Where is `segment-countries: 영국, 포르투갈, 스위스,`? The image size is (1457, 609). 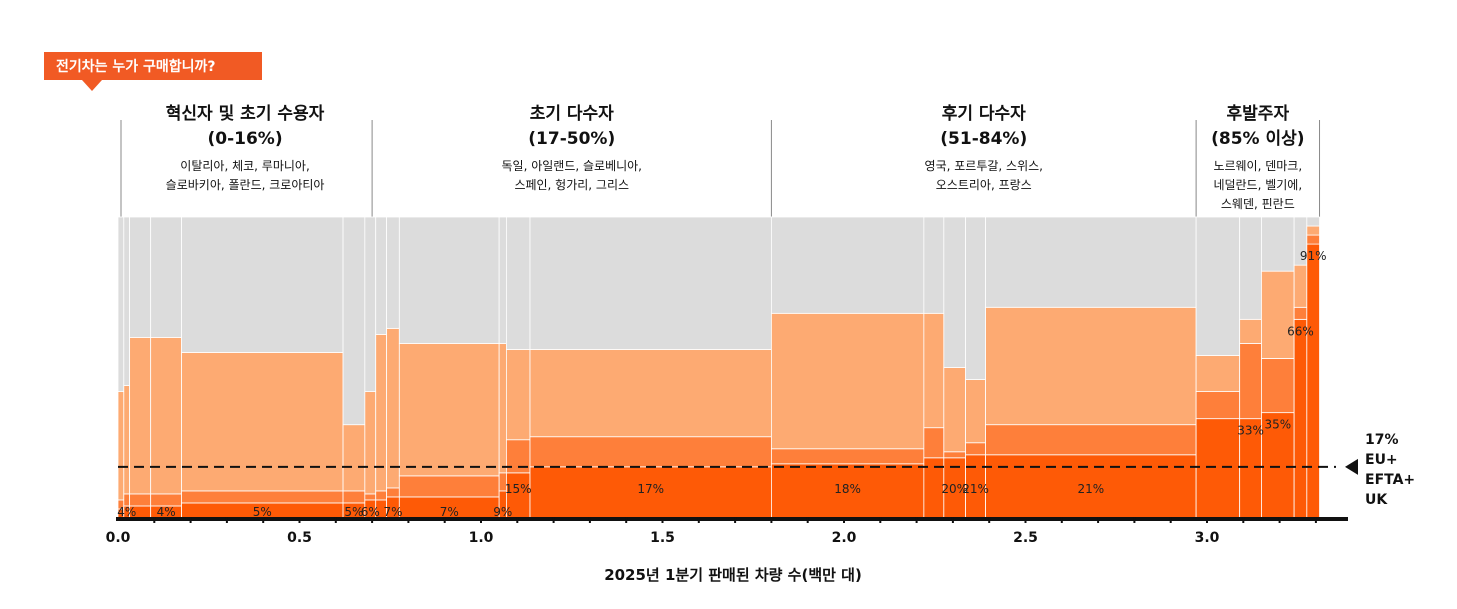 segment-countries: 영국, 포르투갈, 스위스, is located at coordinates (984, 166).